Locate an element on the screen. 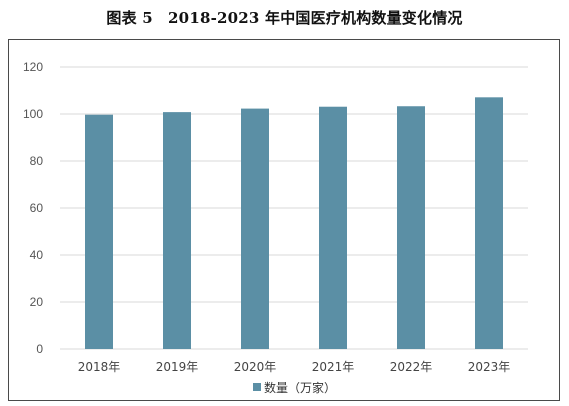 The image size is (569, 406). y-tick-label: 0 is located at coordinates (39, 349).